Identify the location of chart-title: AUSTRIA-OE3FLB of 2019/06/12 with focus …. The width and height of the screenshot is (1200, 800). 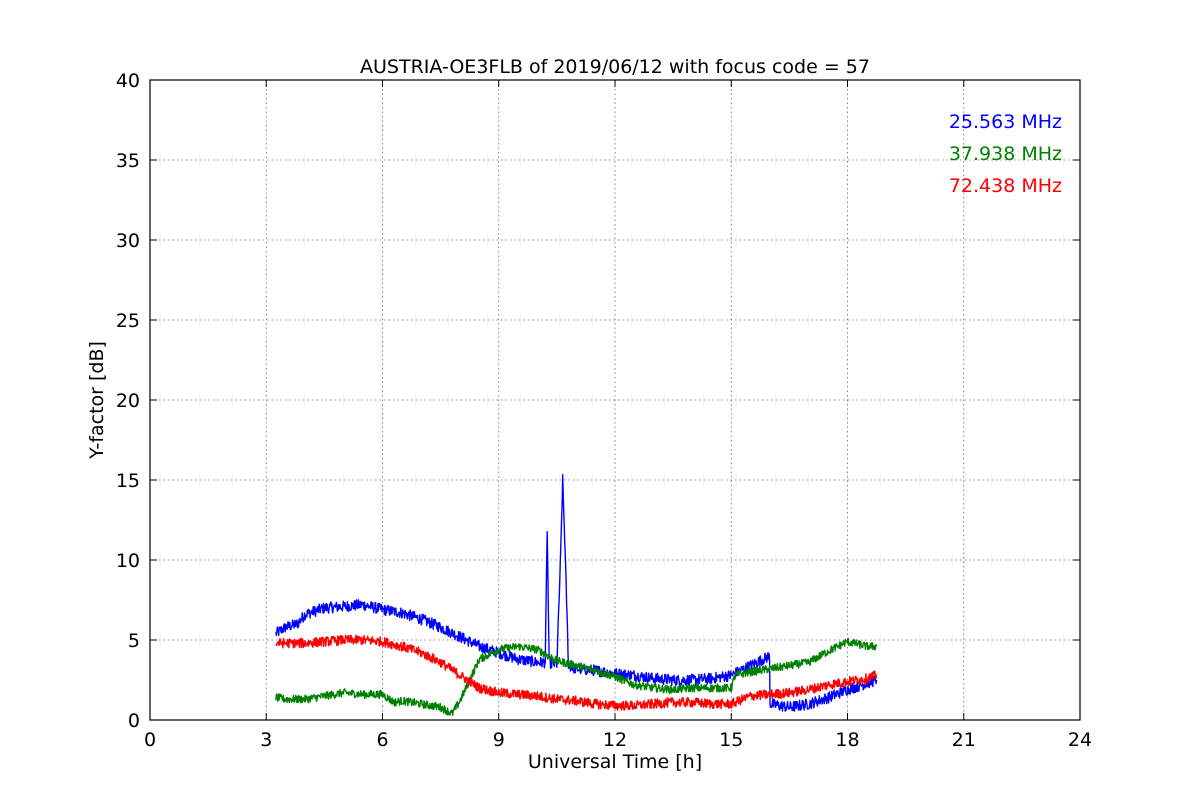
(615, 67).